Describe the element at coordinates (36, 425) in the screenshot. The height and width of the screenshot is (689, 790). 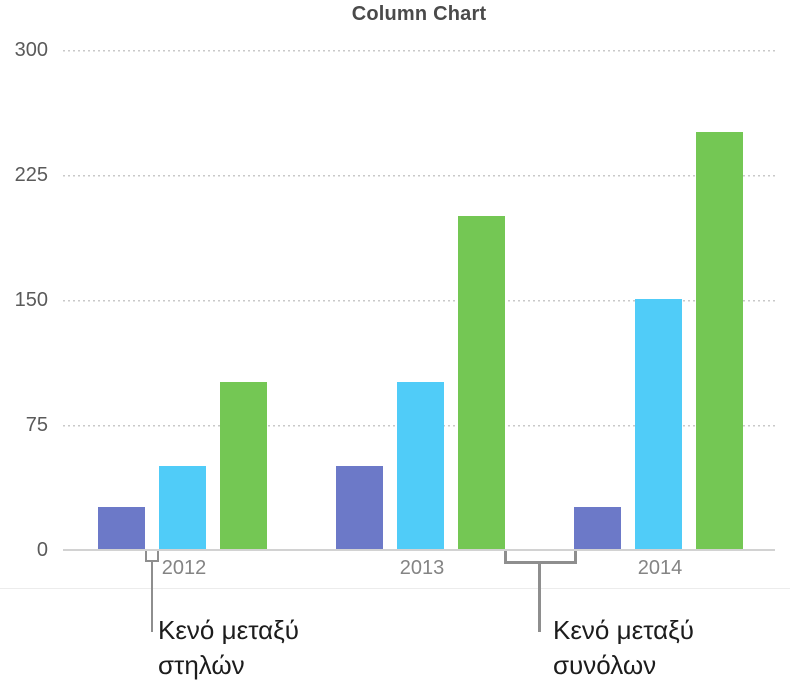
I see `y-tick-label-75: 75` at that location.